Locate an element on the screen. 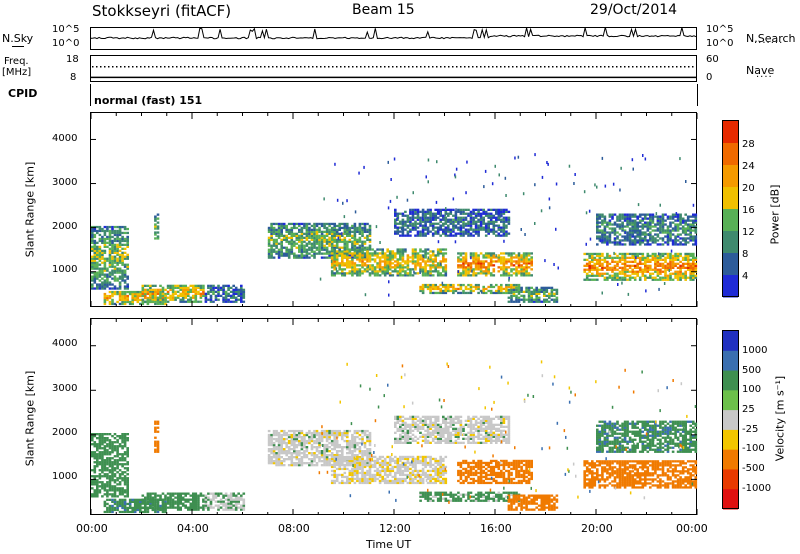 This screenshot has width=800, height=554. beam-title: Beam 15 is located at coordinates (383, 10).